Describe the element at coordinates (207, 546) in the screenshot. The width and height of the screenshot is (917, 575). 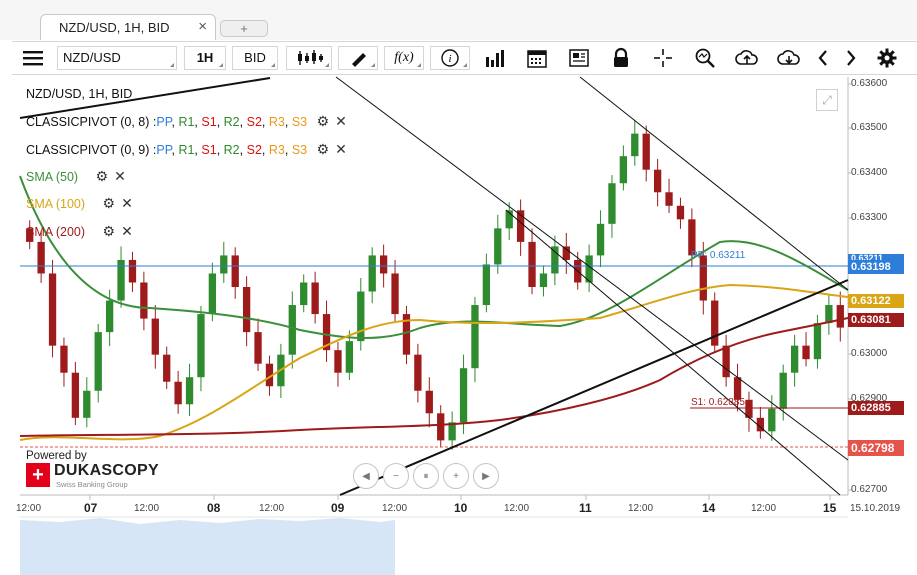
I see `navigator-area` at that location.